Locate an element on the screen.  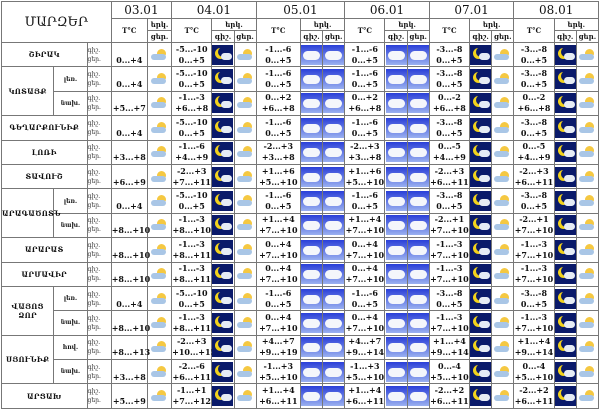
temperature-cell: +1...+4 +6...+11 is located at coordinates (278, 396).